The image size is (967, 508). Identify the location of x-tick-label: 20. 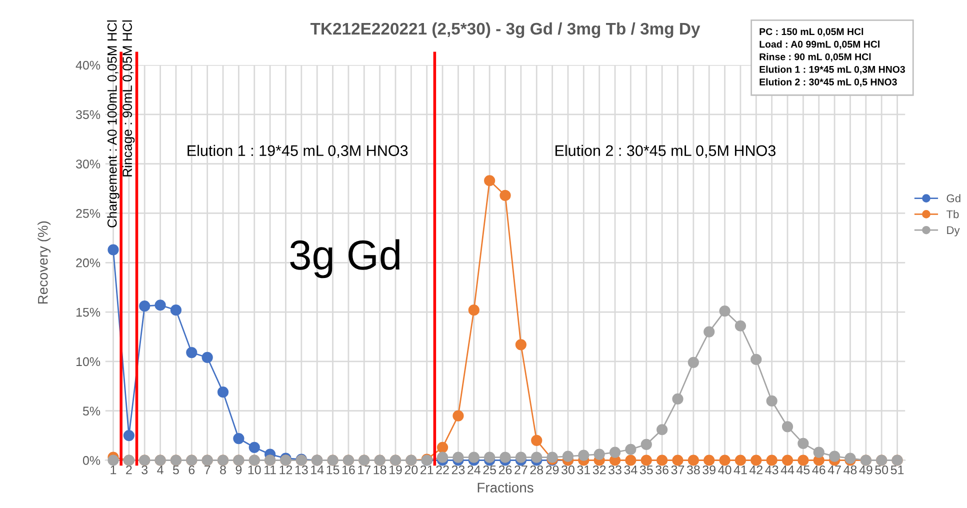
(411, 469).